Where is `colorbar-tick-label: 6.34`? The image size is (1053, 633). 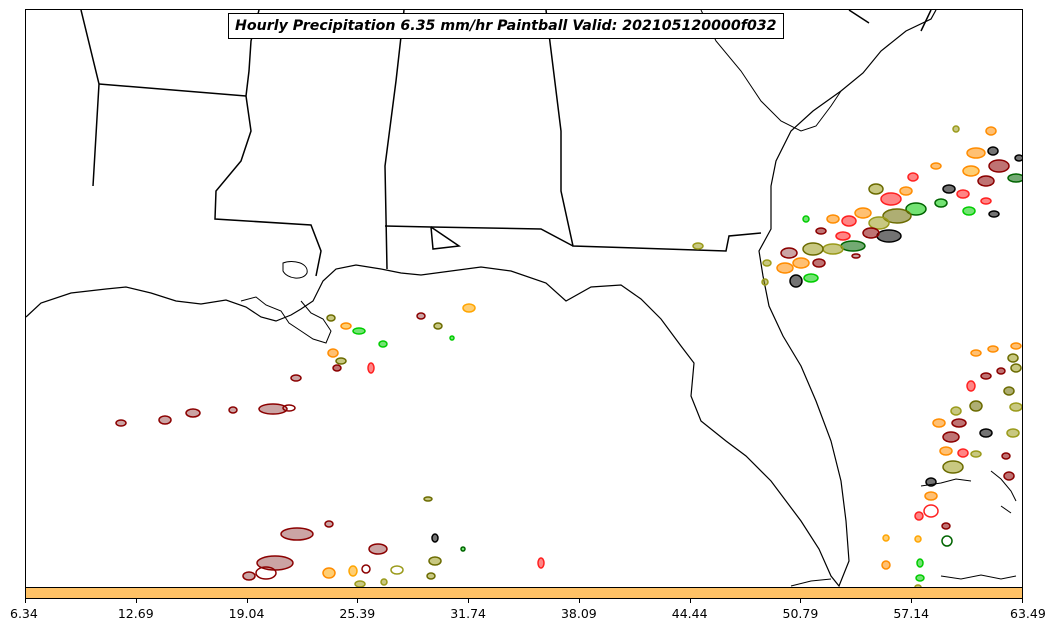 colorbar-tick-label: 6.34 is located at coordinates (24, 613).